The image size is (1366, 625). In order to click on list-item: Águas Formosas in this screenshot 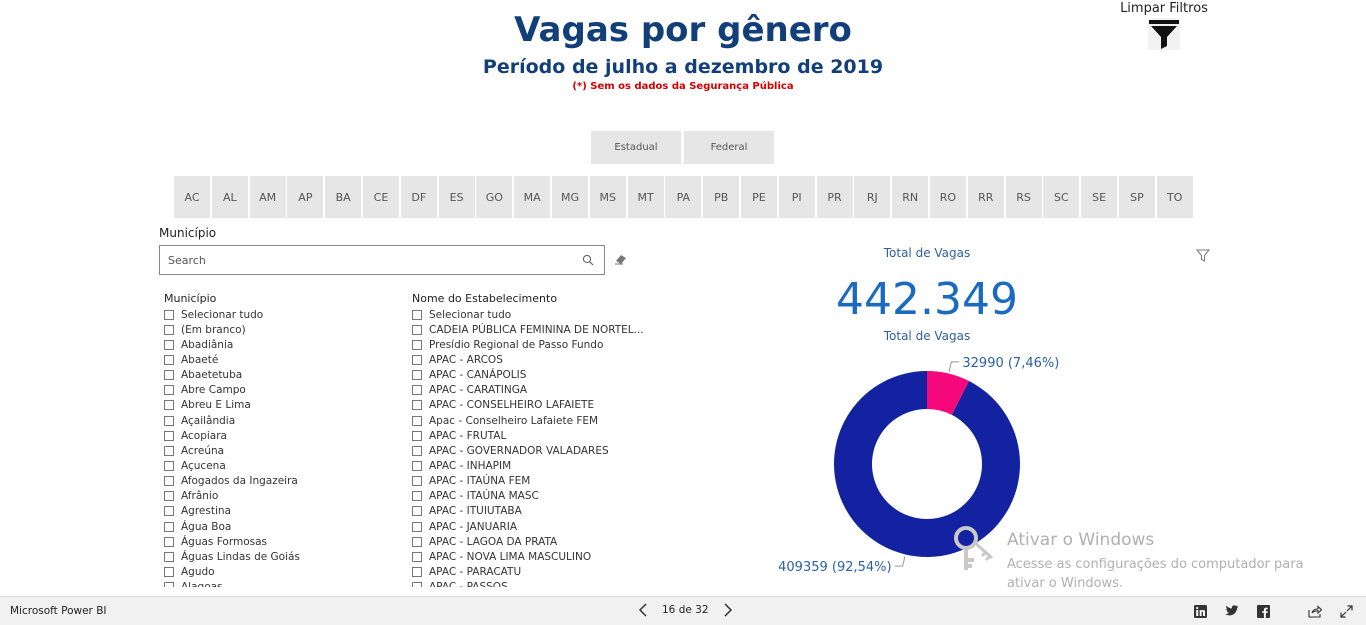, I will do `click(279, 541)`.